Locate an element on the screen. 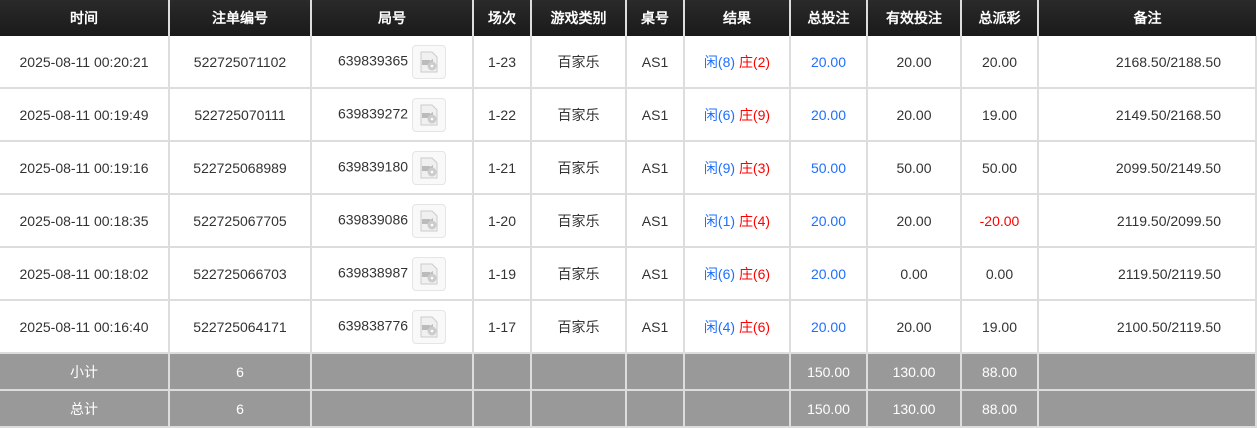 This screenshot has width=1257, height=428. result: 闲(4) 庄(6) is located at coordinates (737, 327).